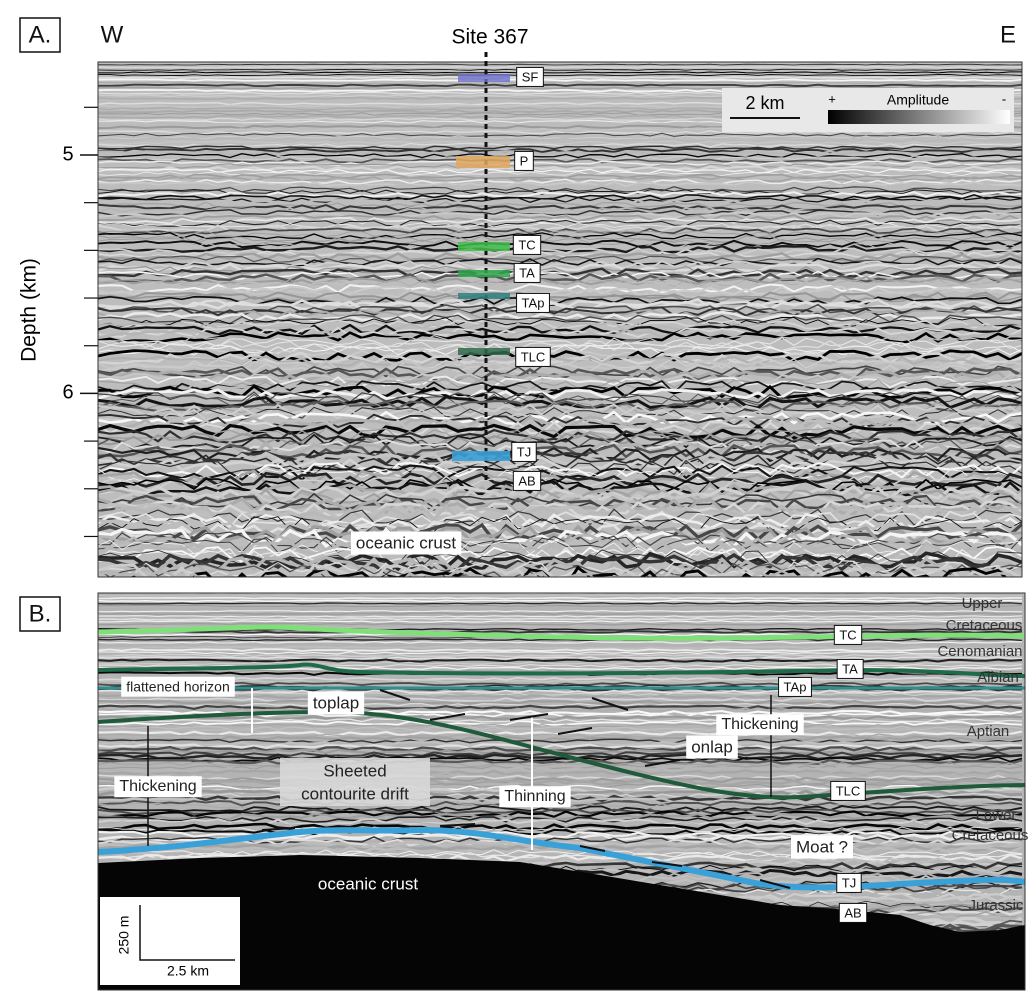 The image size is (1029, 994). What do you see at coordinates (822, 846) in the screenshot?
I see `annotation: Moat ?` at bounding box center [822, 846].